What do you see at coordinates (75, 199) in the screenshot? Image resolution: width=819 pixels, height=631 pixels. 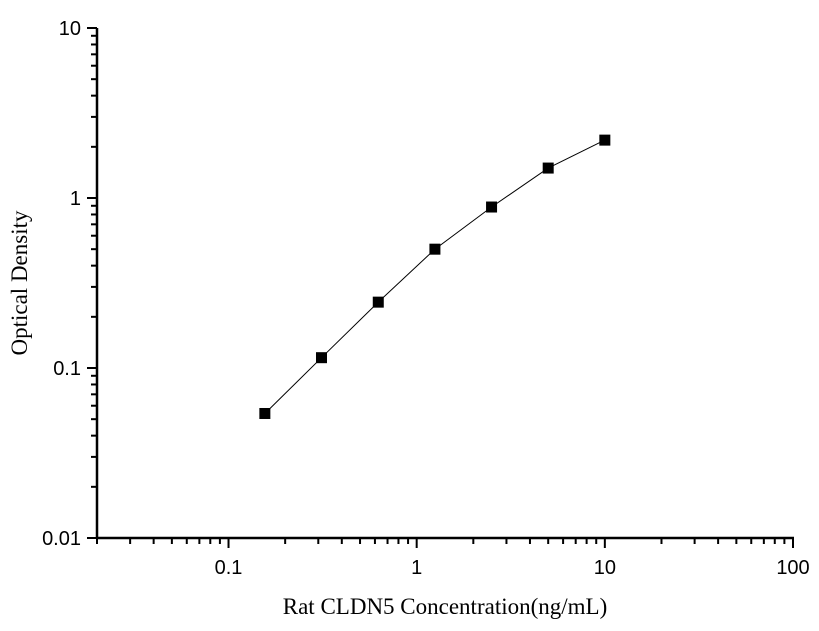 I see `y-tick-label: 1` at bounding box center [75, 199].